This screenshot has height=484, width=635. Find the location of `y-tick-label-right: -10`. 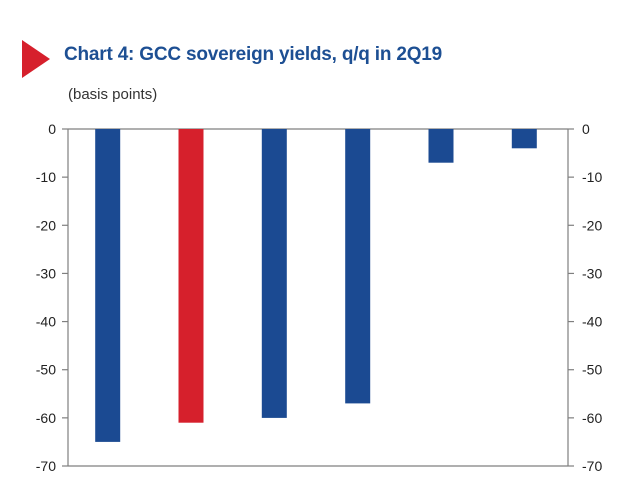

y-tick-label-right: -10 is located at coordinates (592, 177).